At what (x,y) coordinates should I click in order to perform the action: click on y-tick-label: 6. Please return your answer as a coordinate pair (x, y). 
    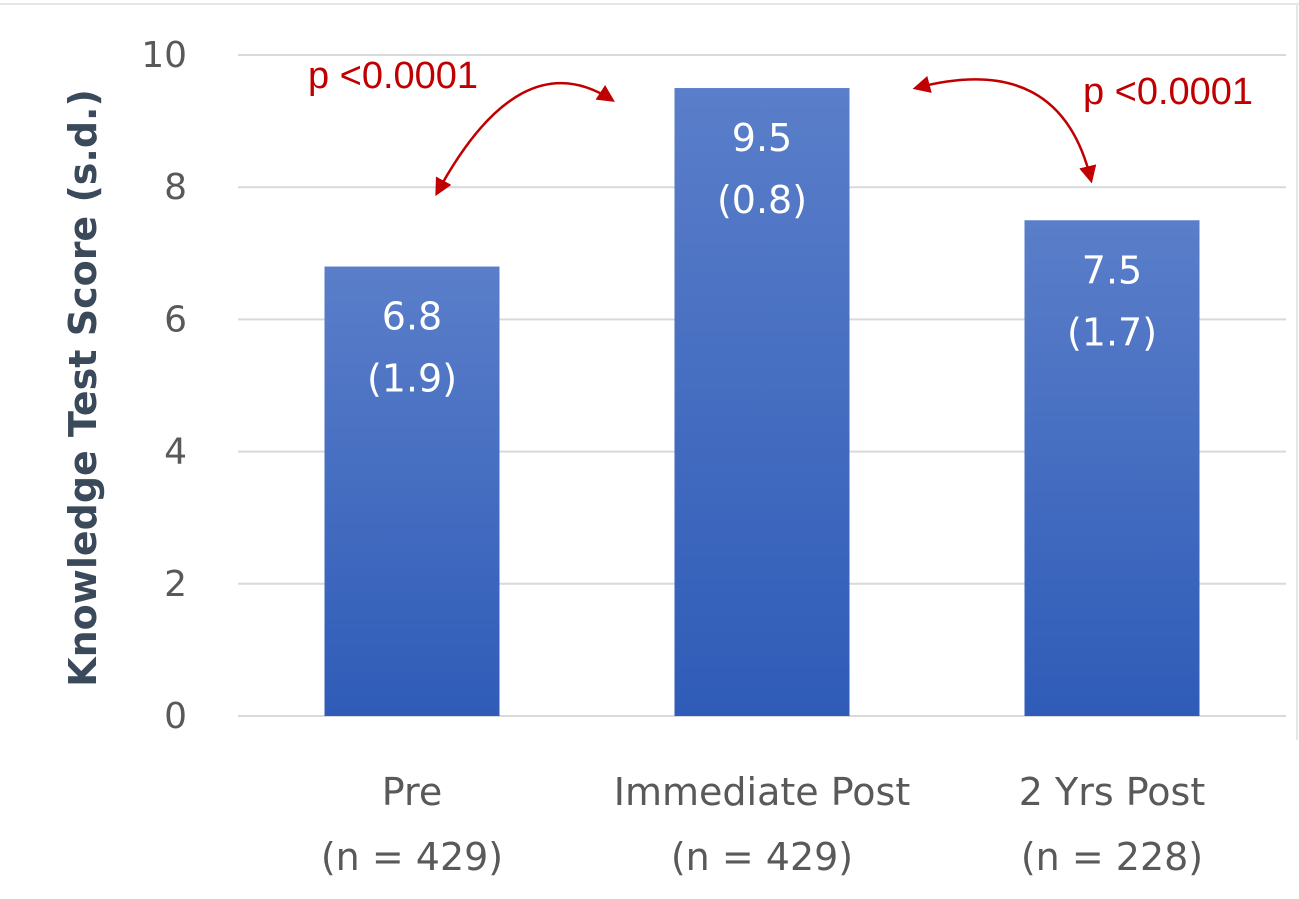
    Looking at the image, I should click on (175, 319).